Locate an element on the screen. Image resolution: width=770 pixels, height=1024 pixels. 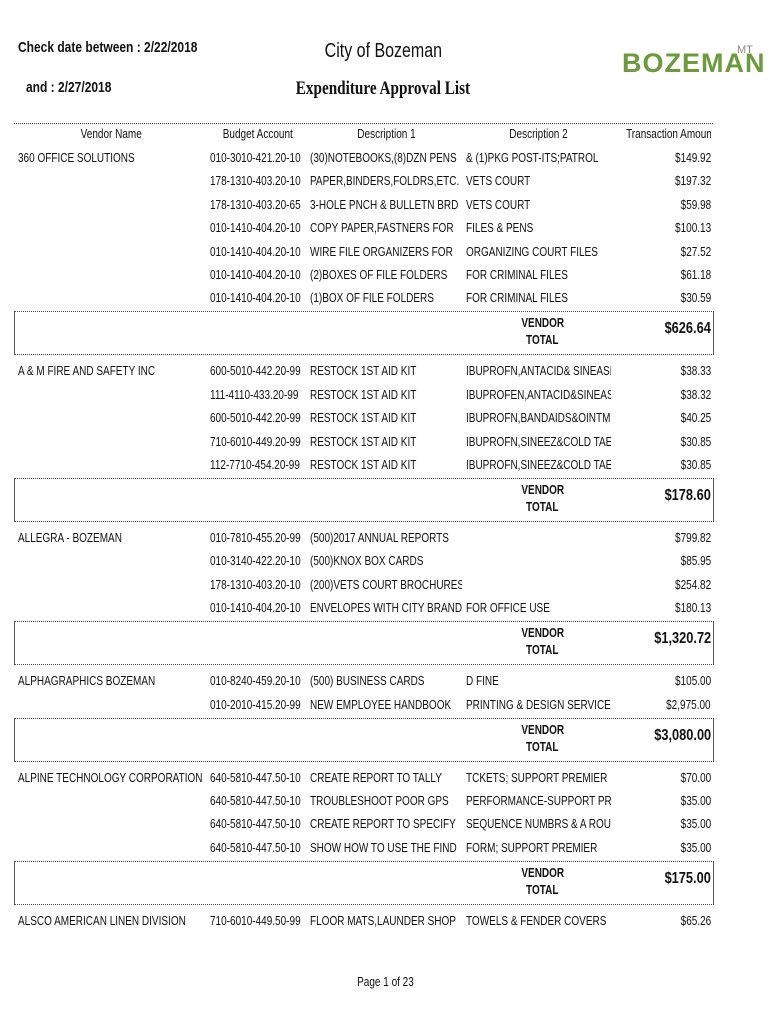
amount: $70.00 is located at coordinates (663, 778).